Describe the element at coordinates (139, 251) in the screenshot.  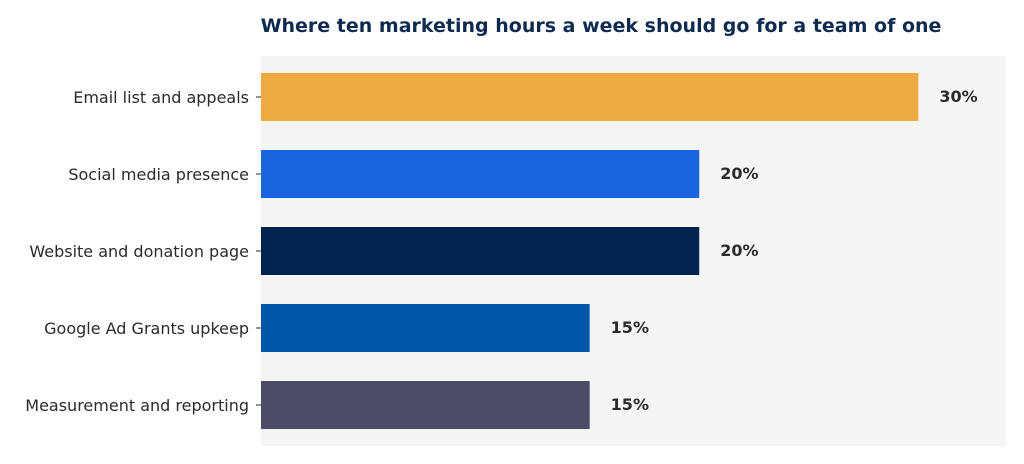
I see `category-label-3: Website and donation page` at that location.